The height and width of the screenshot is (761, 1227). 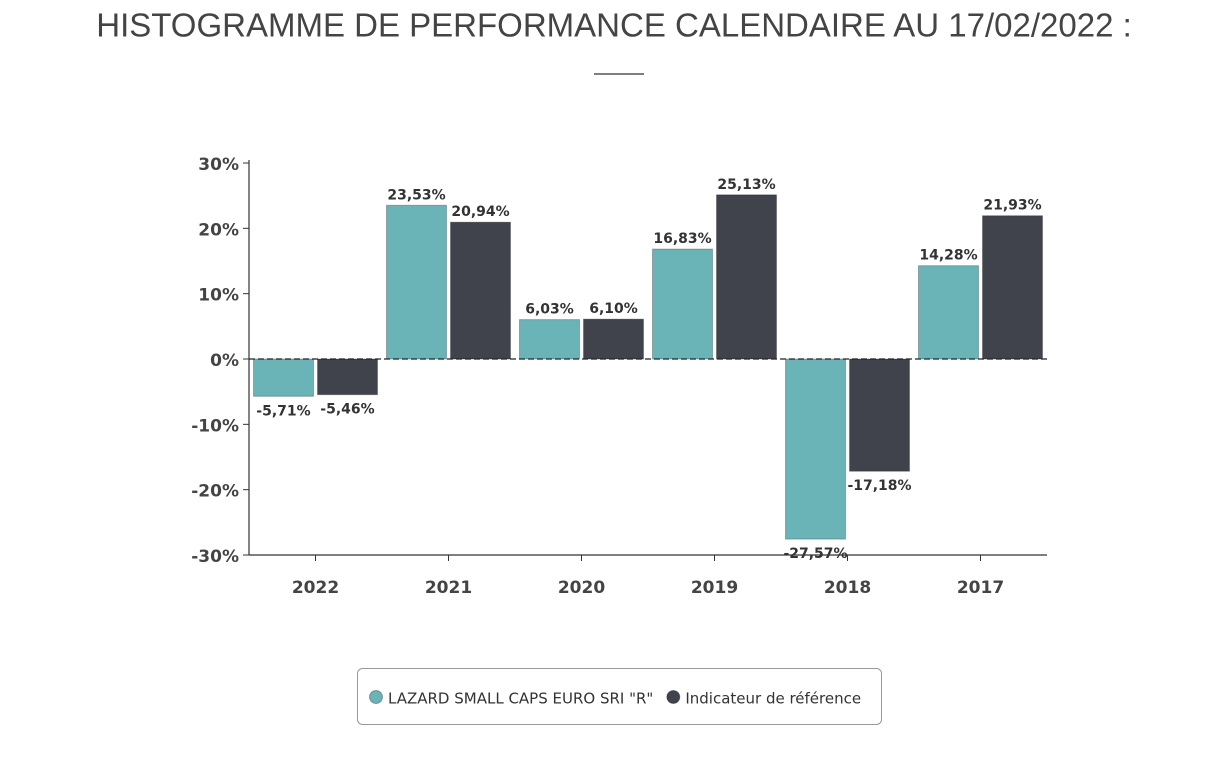 I want to click on value-label: -27,57%, so click(x=815, y=554).